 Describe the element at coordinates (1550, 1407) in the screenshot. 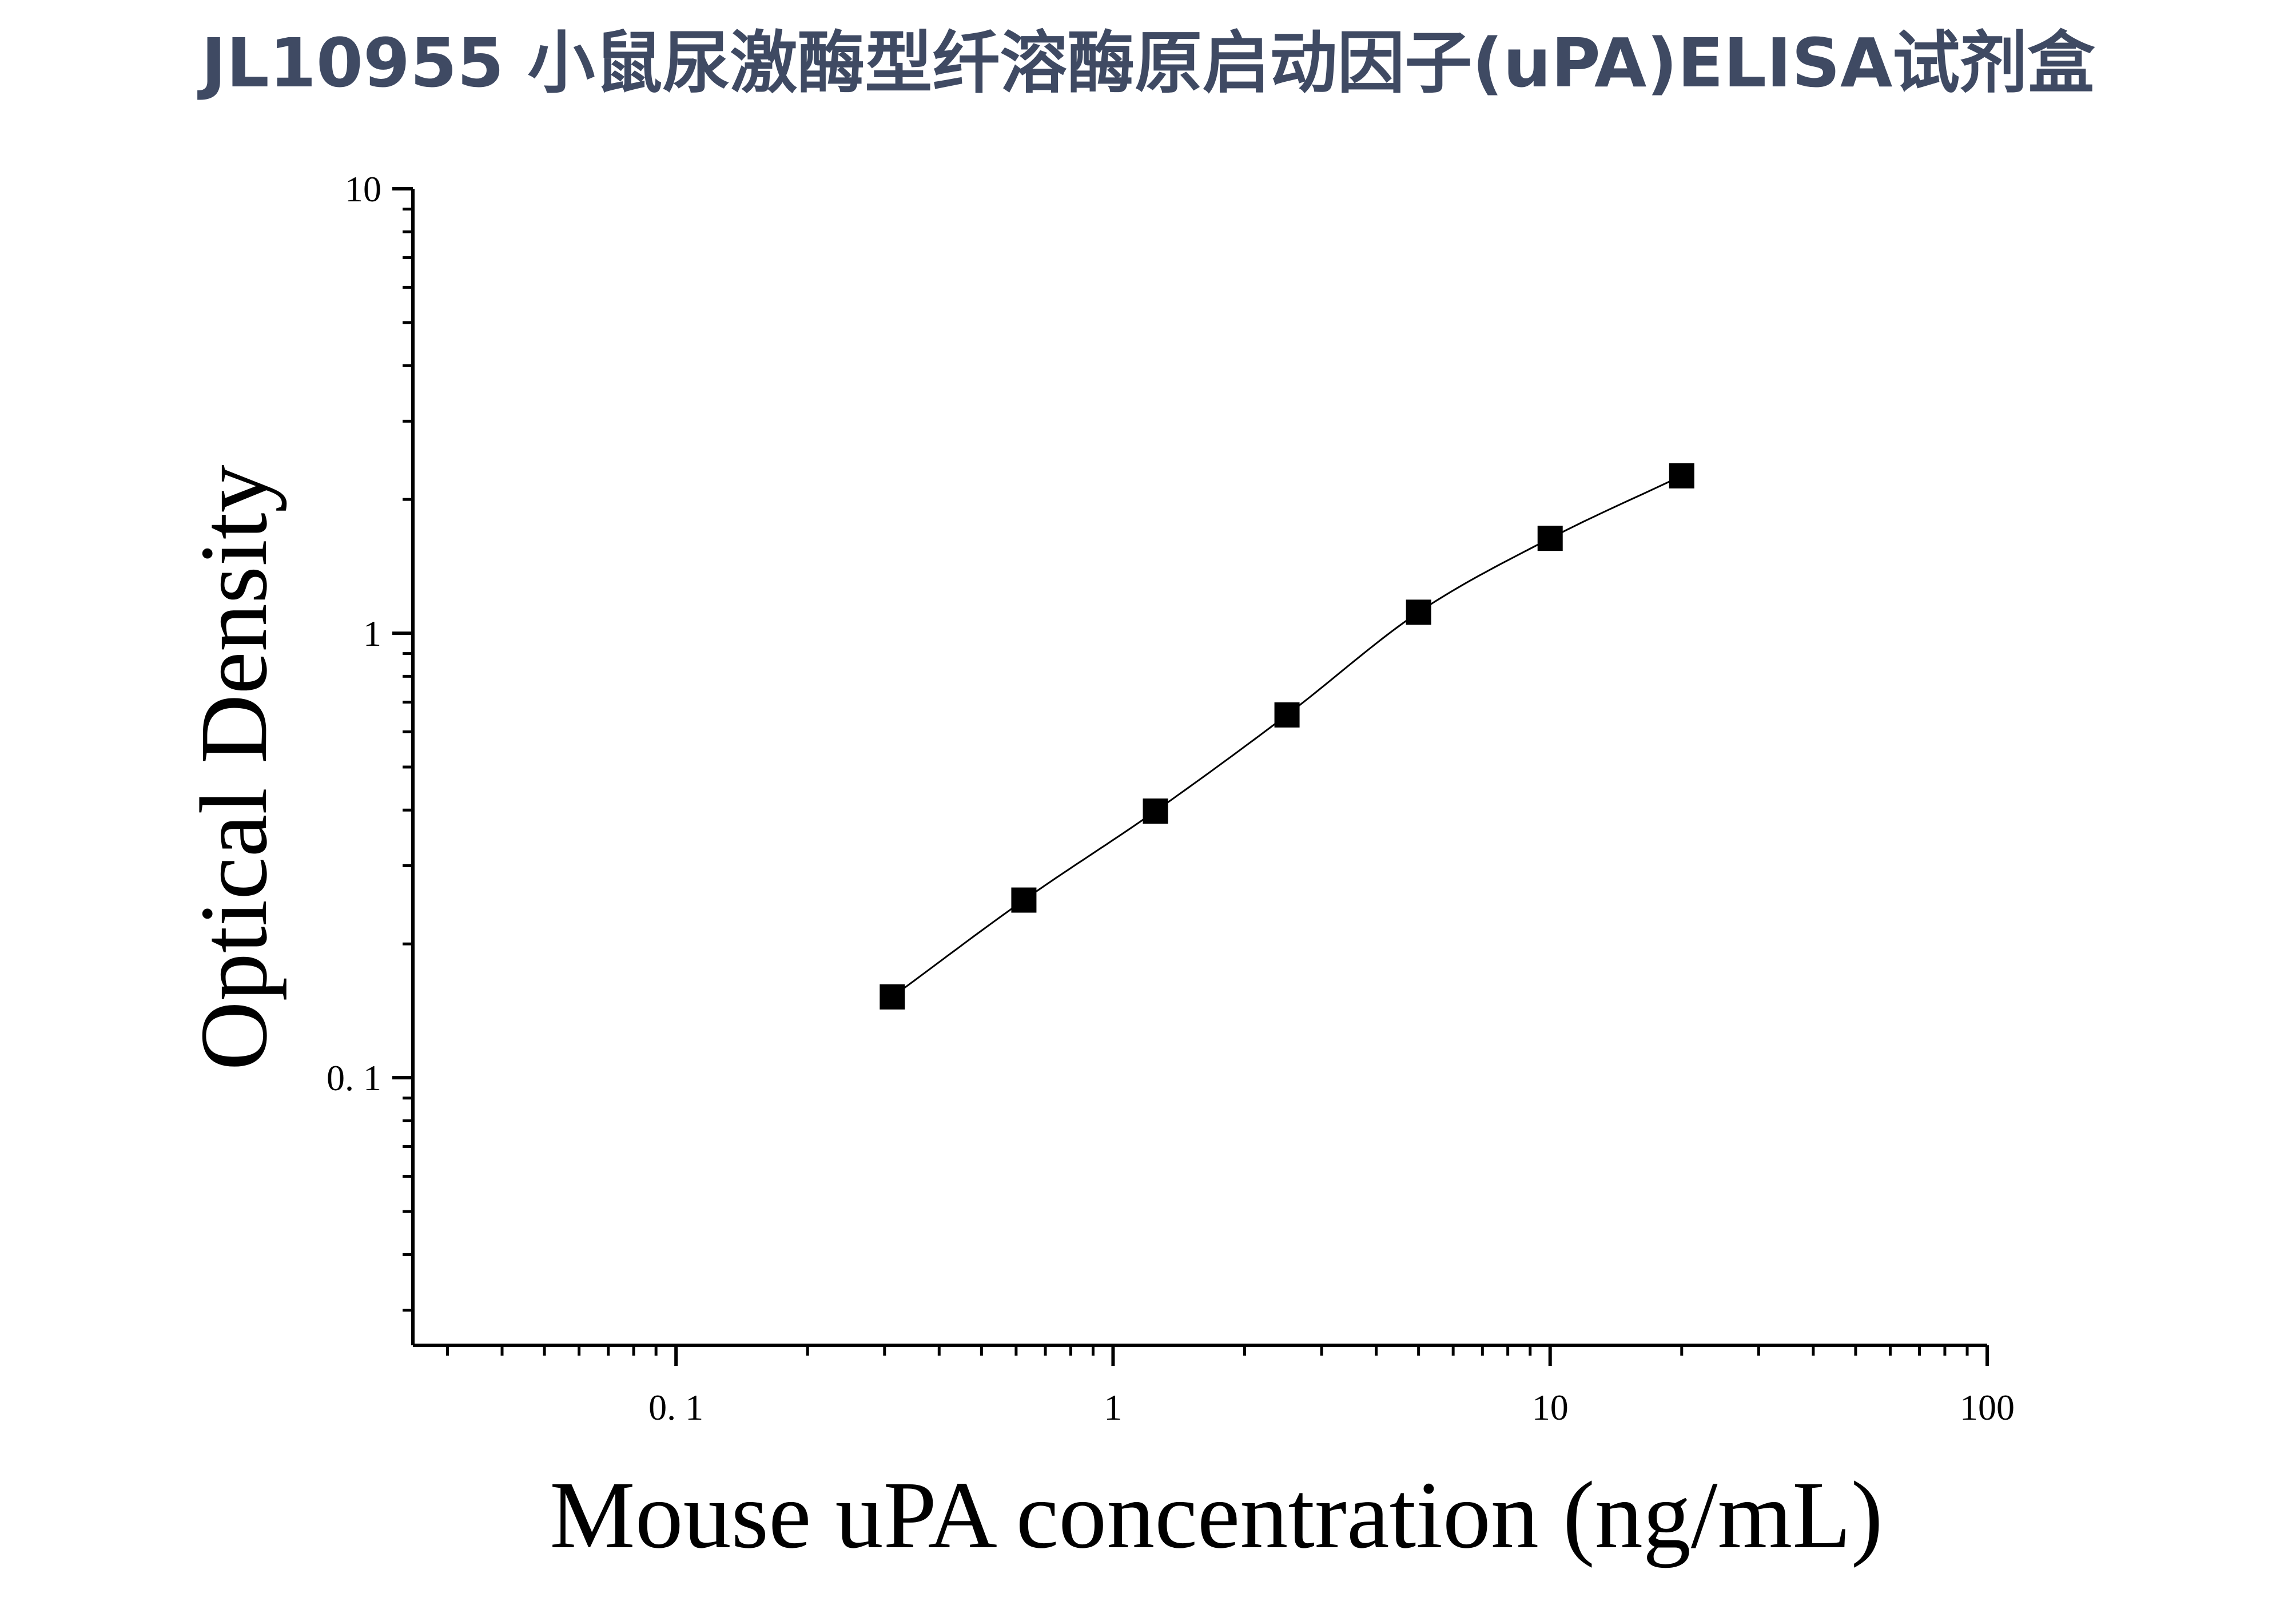

I see `x-tick-label: 10` at that location.